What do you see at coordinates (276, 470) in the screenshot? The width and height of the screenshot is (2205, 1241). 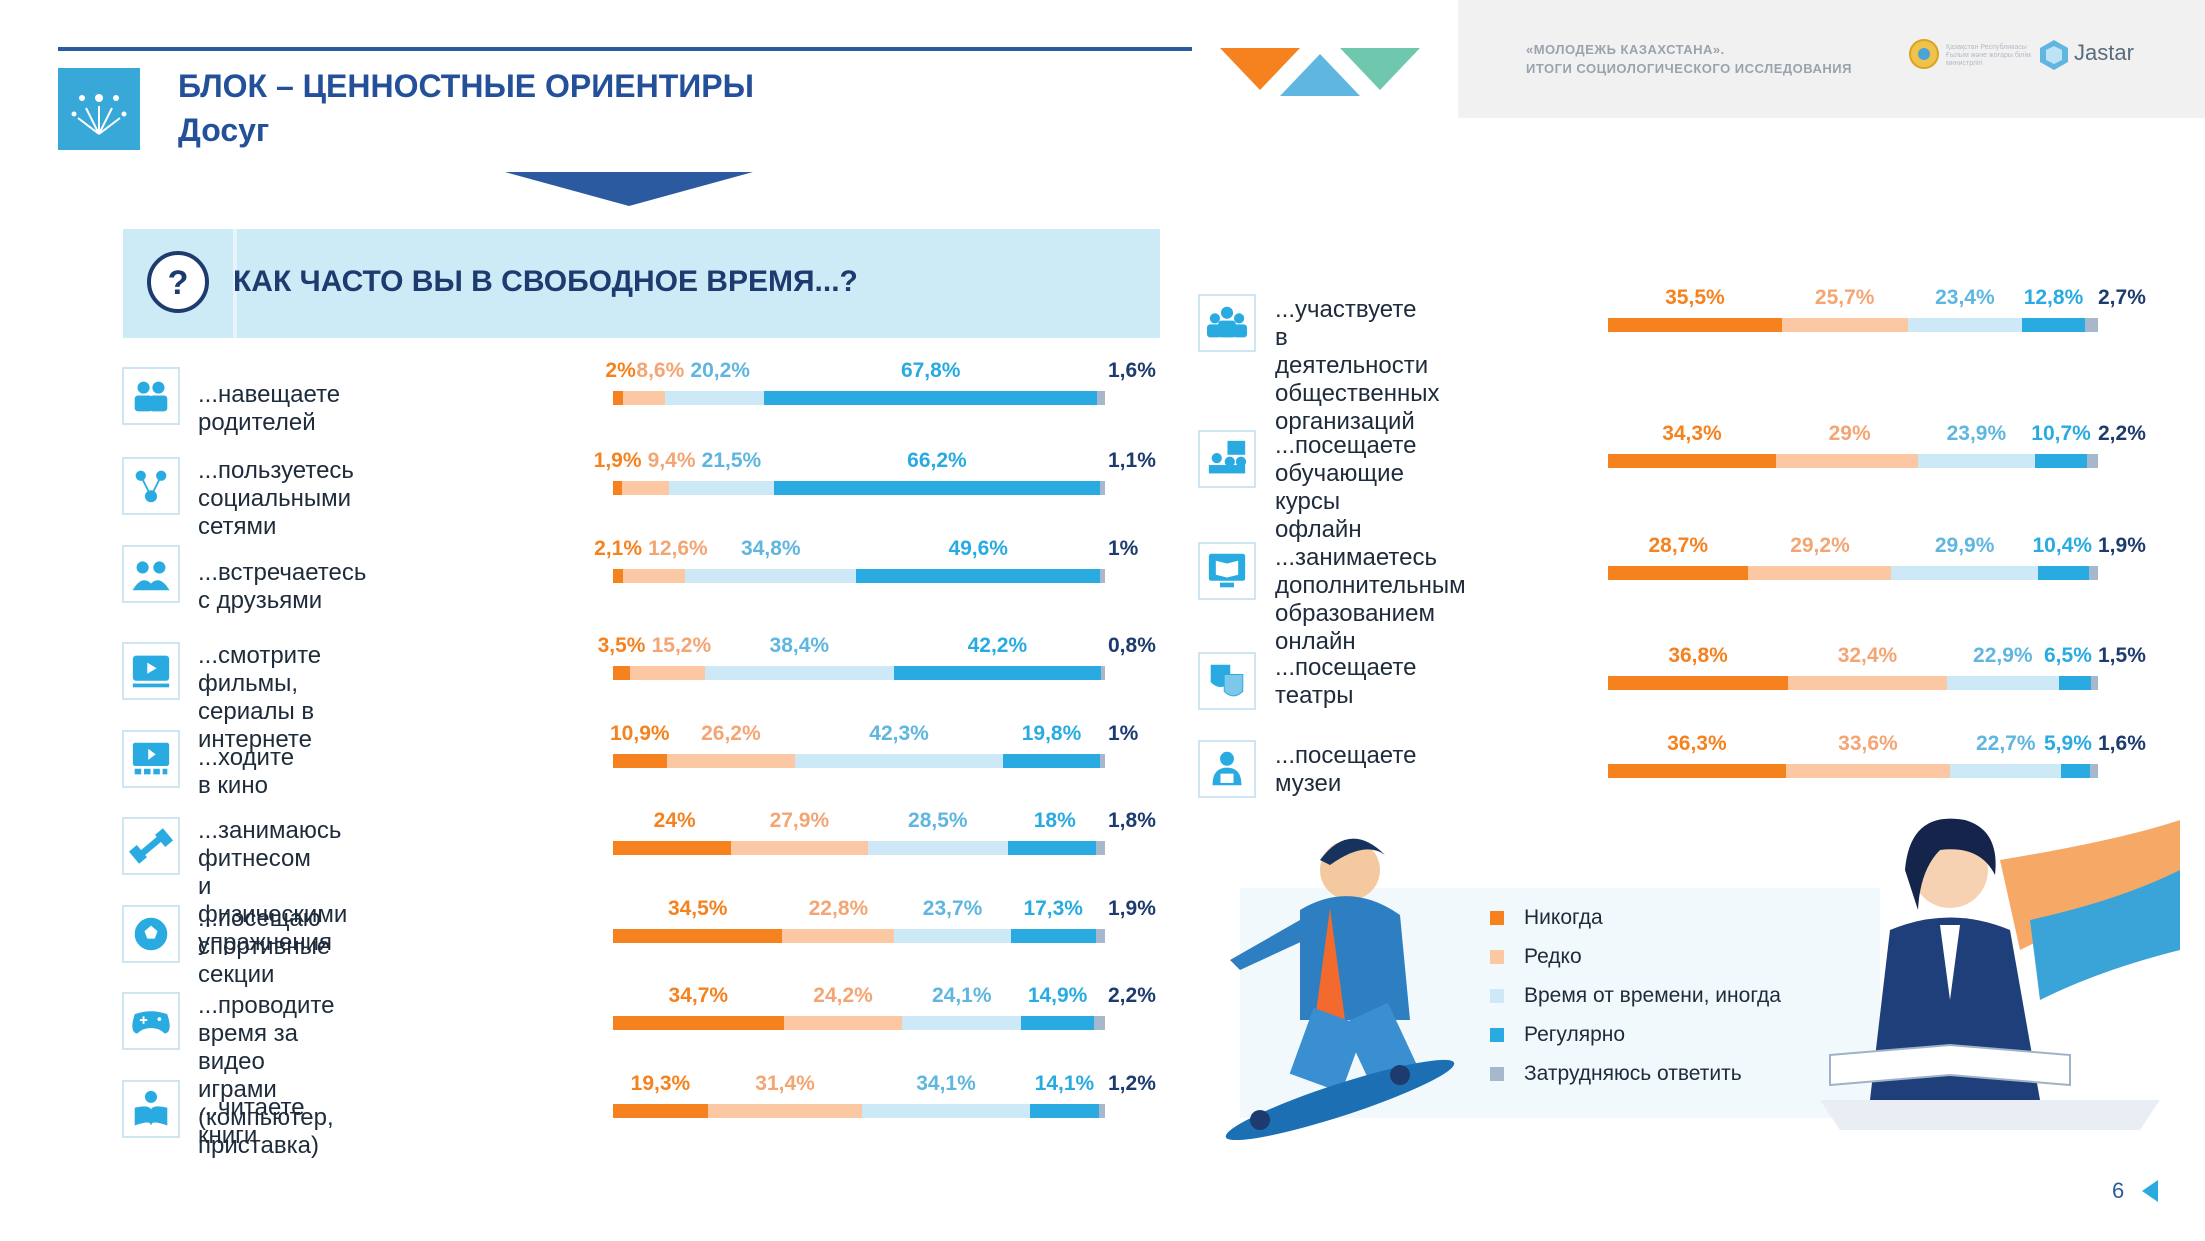 I see `row-label-line: ...пользуетесь` at bounding box center [276, 470].